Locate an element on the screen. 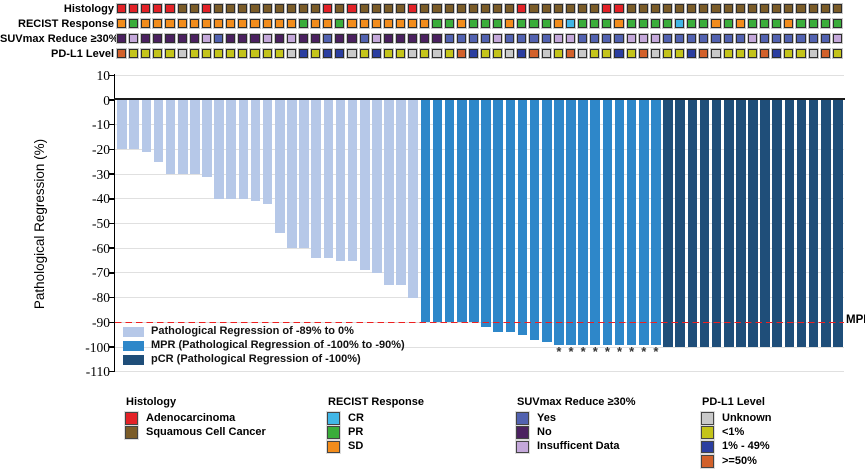  legend-item-label: PR is located at coordinates (356, 431).